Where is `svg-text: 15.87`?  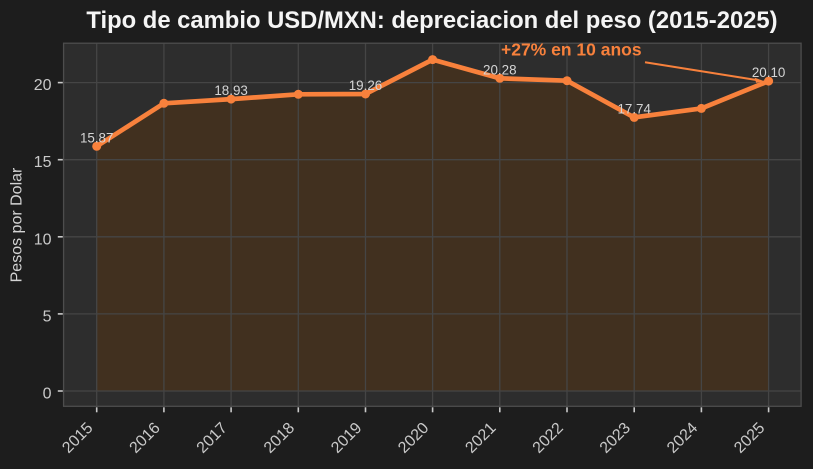
svg-text: 15.87 is located at coordinates (97, 137).